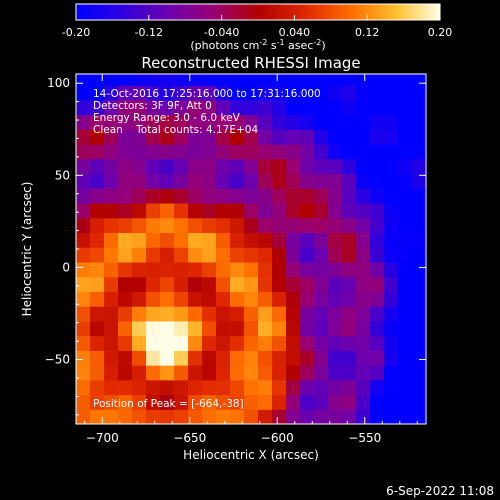 Image resolution: width=500 pixels, height=500 pixels. What do you see at coordinates (440, 491) in the screenshot?
I see `footer-date: 6-Sep-2022 11:08` at bounding box center [440, 491].